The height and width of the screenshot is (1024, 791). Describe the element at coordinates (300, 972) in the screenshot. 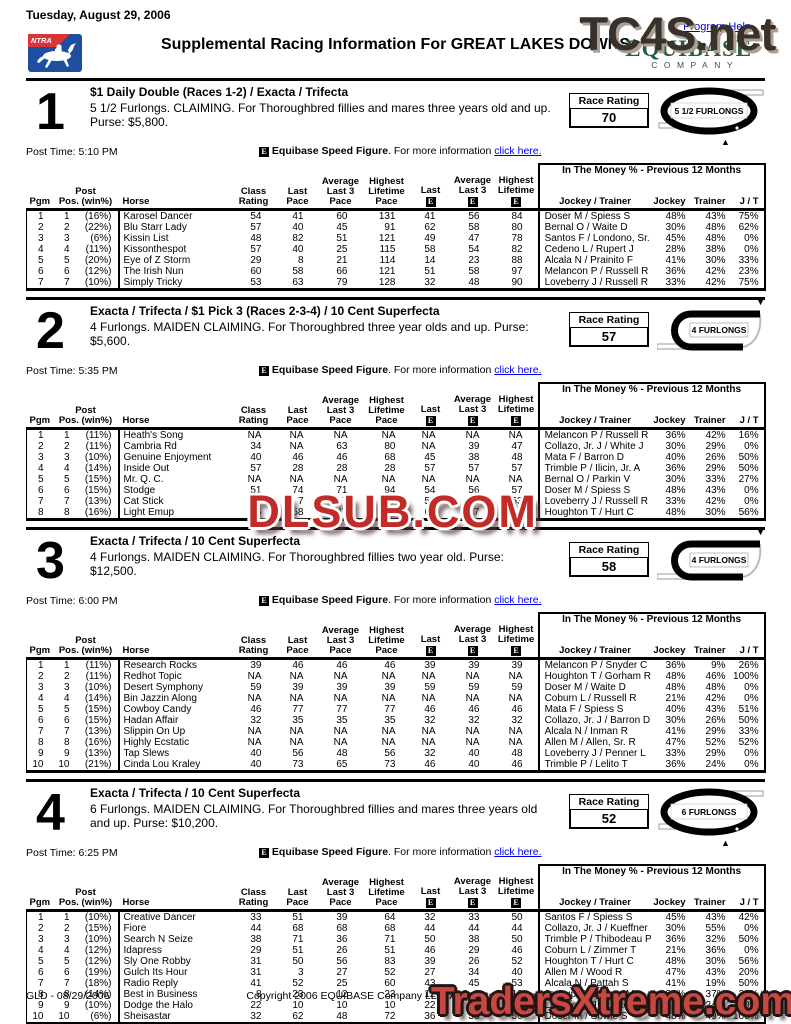

I see `cell-last-pace: 3` at that location.